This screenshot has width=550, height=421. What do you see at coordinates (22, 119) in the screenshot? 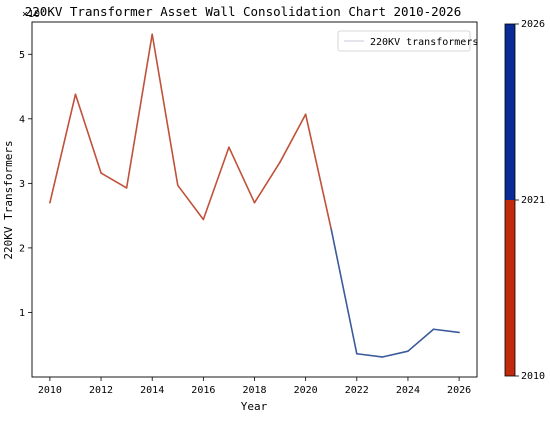
I see `y-tick-label: 4` at bounding box center [22, 119].